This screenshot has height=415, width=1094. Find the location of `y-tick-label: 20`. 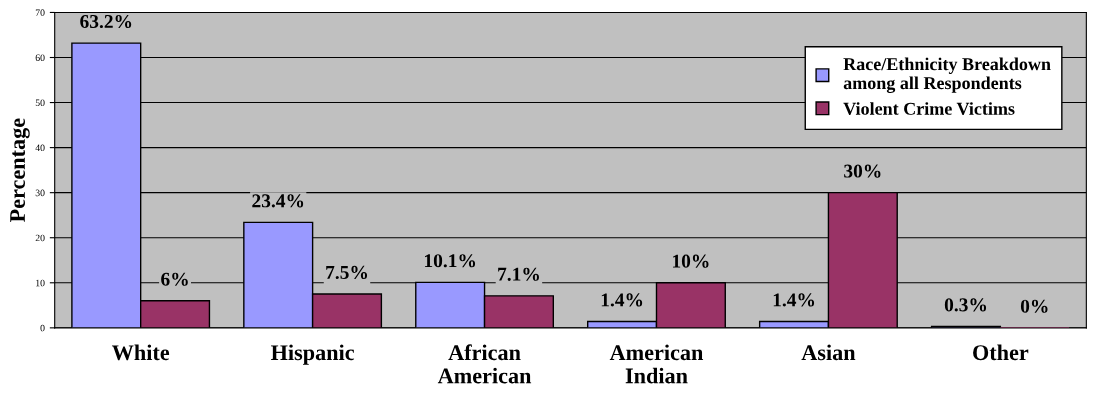

y-tick-label: 20 is located at coordinates (40, 238).